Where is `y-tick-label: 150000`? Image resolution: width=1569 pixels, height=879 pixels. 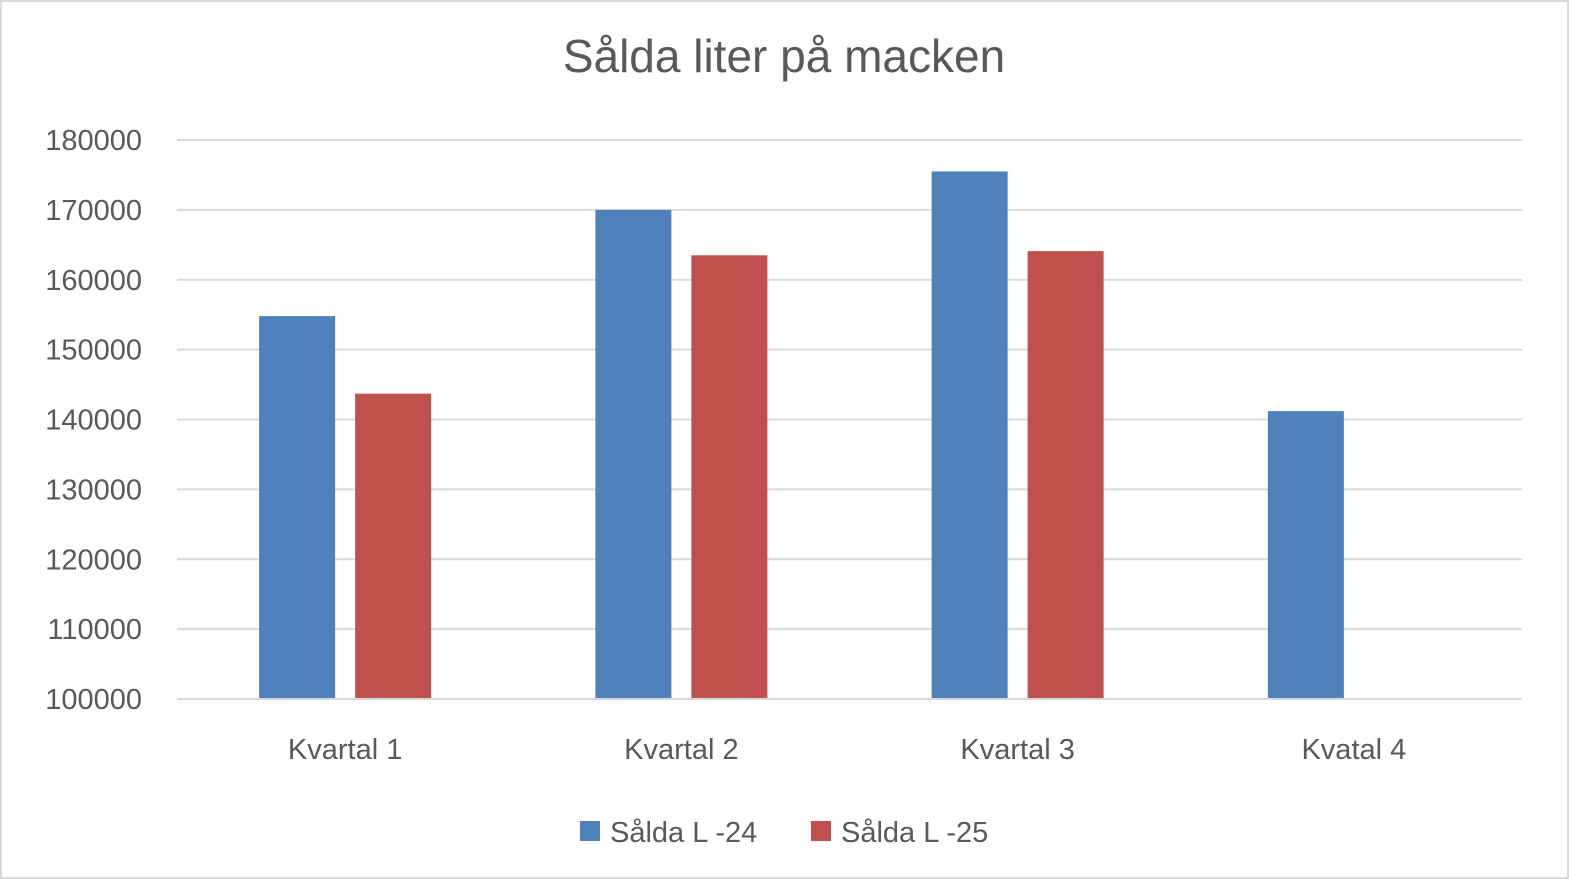
y-tick-label: 150000 is located at coordinates (93, 351).